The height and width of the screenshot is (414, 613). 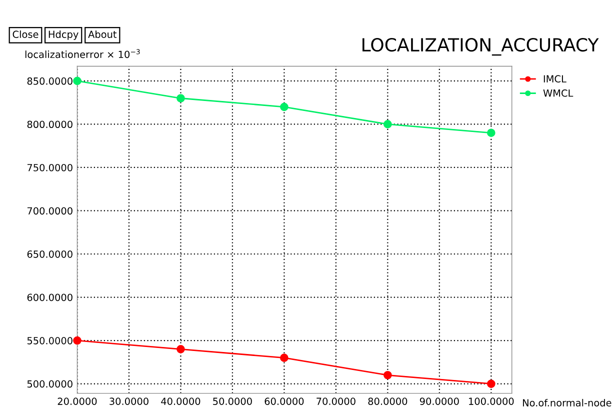 I want to click on x-axis-title: No.of.normal-node, so click(x=567, y=402).